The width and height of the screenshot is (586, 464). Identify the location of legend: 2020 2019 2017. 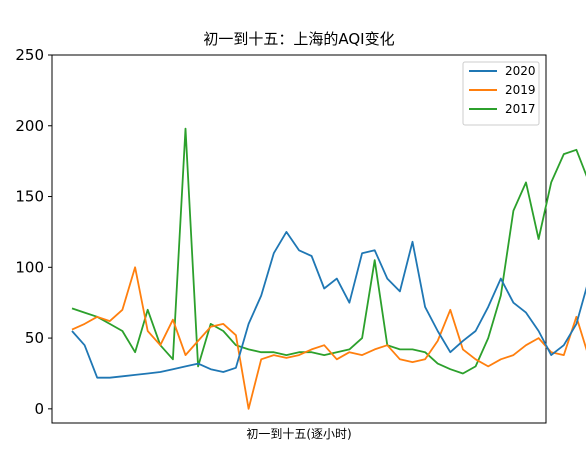
(501, 93).